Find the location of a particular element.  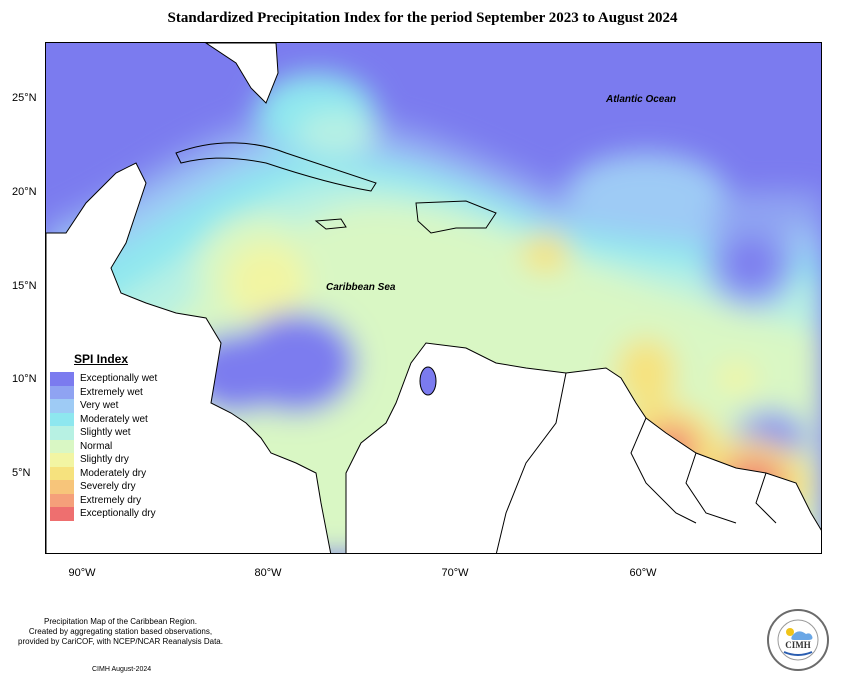

y-tick-5n: 5°N is located at coordinates (21, 473).